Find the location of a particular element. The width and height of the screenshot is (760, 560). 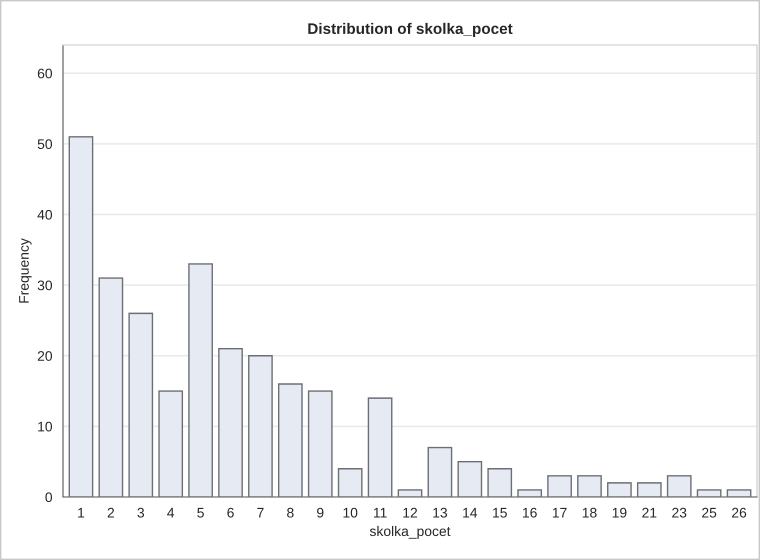

x-tick-label: 18 is located at coordinates (589, 513).